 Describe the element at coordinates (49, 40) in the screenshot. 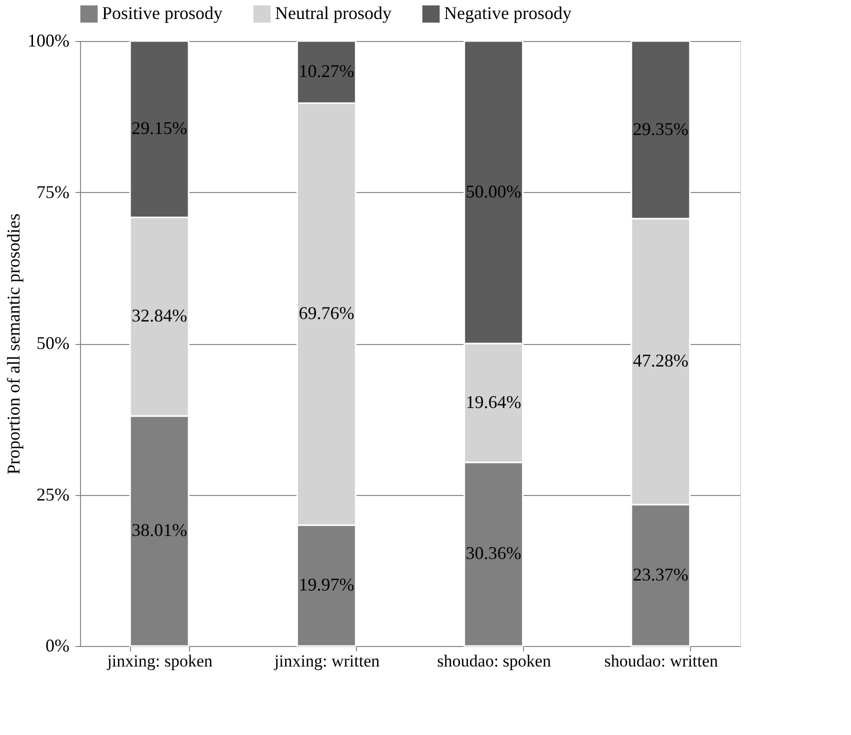

I see `y-tick-label: 100%` at that location.